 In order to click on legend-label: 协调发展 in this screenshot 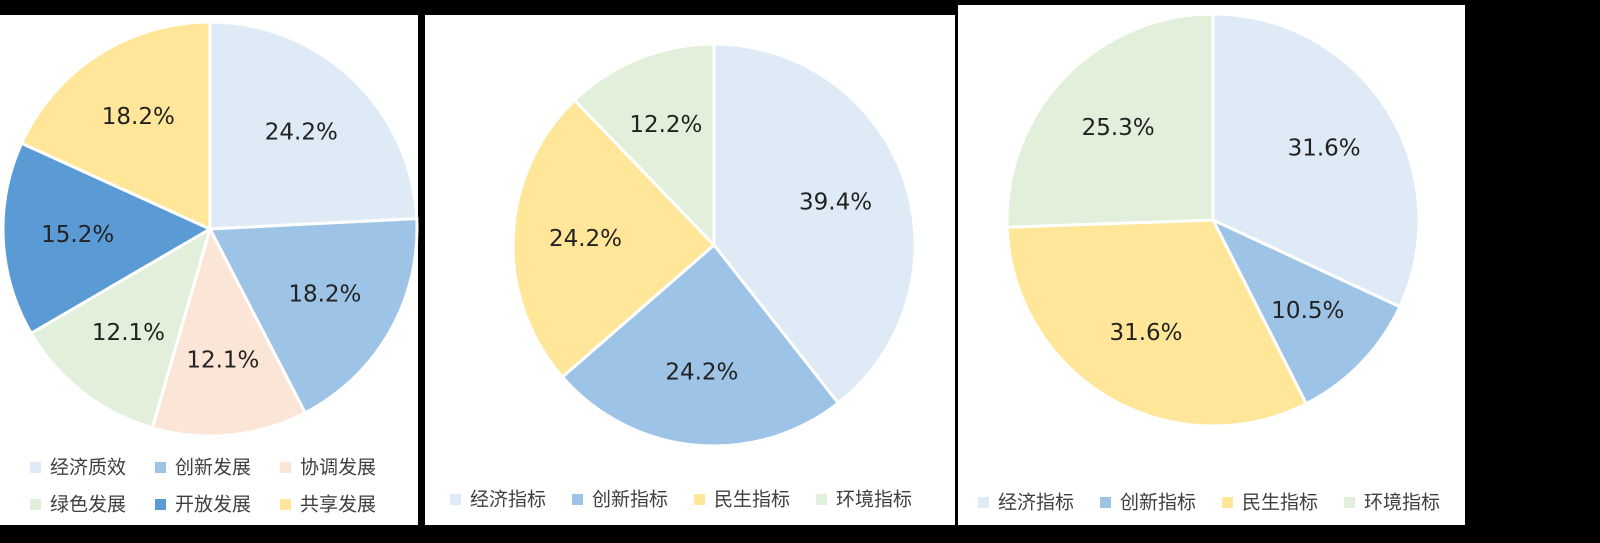, I will do `click(338, 468)`.